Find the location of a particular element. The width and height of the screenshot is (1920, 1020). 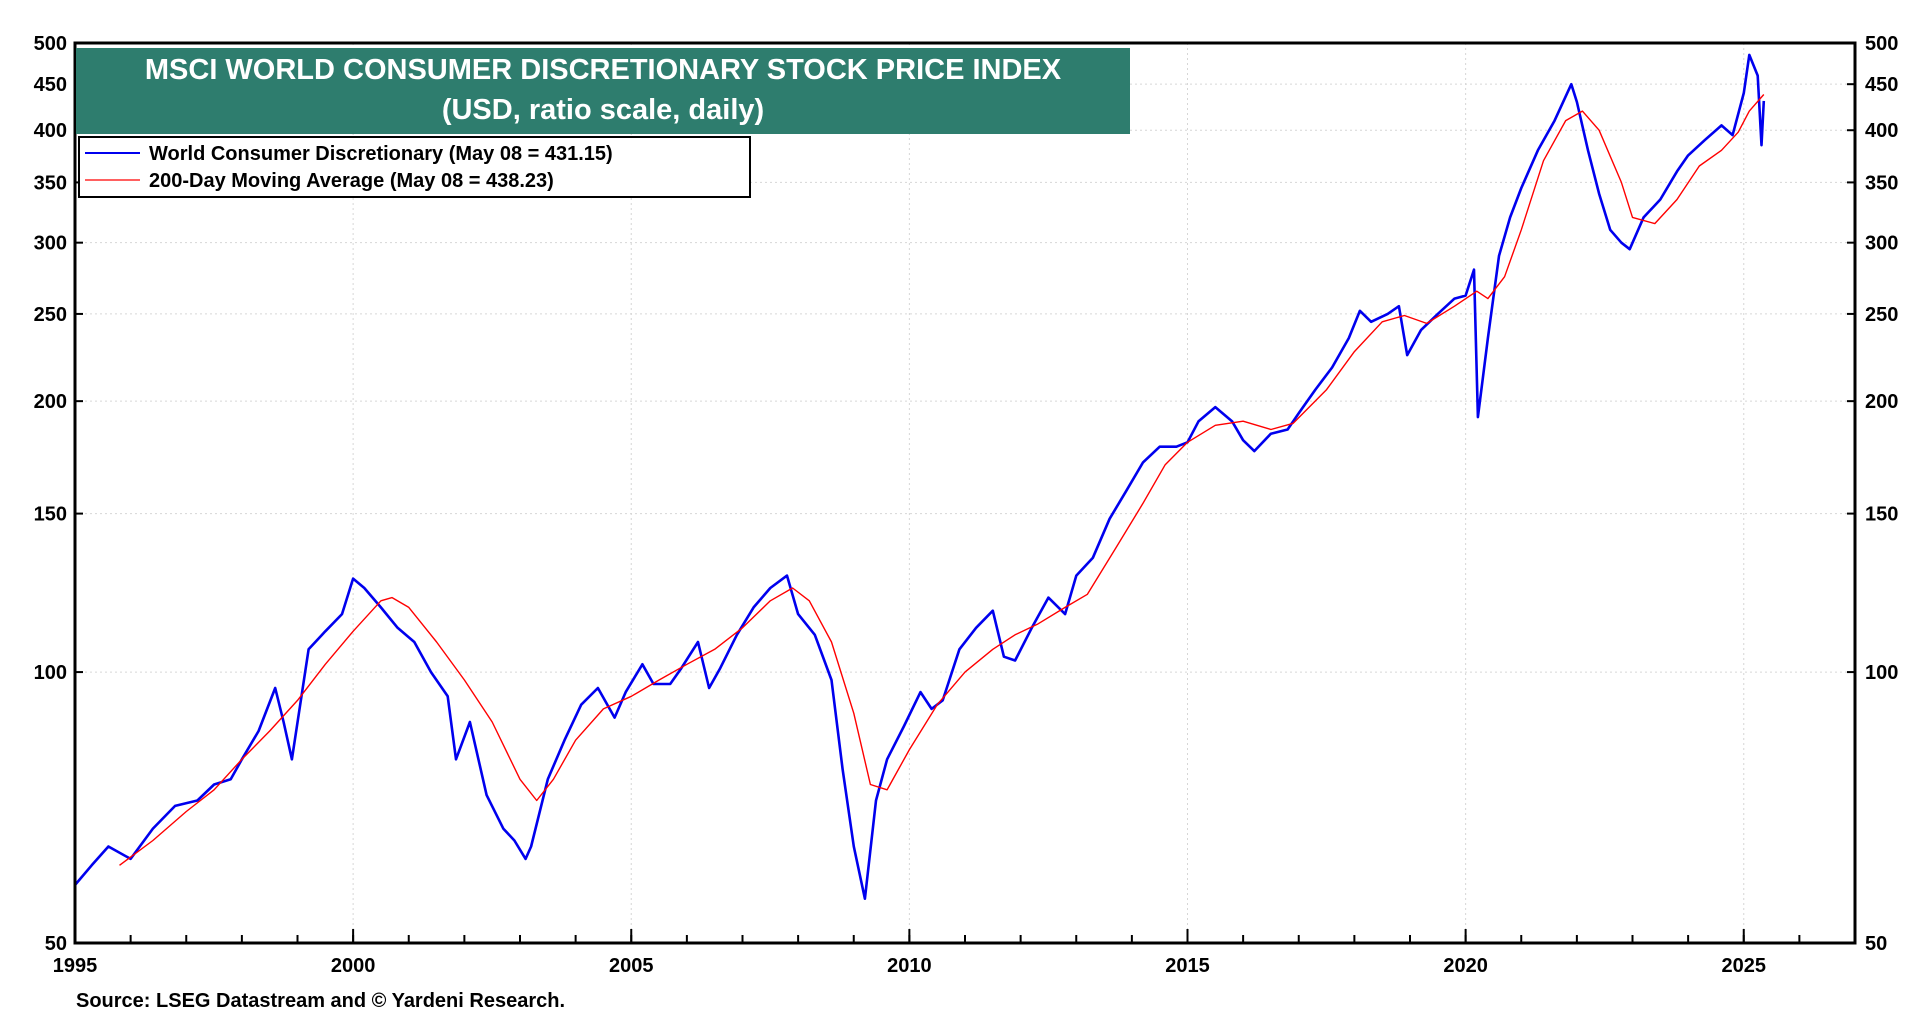

y-tick-label-left: 300 is located at coordinates (50, 244).